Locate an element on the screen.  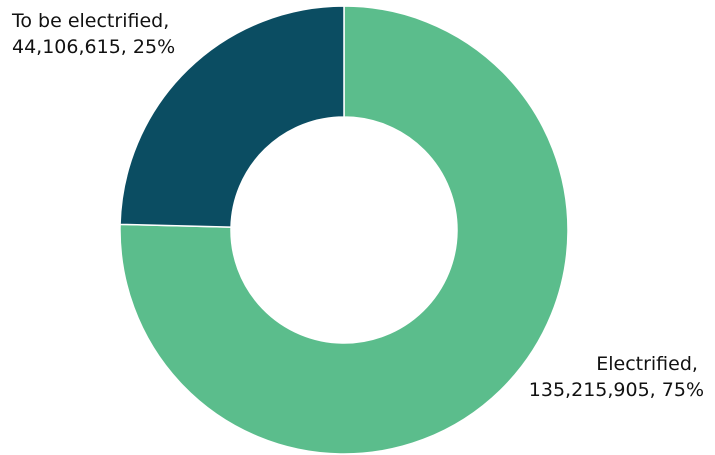
slice-label-to-be-electrified-name: To be electrified is located at coordinates (87, 21).